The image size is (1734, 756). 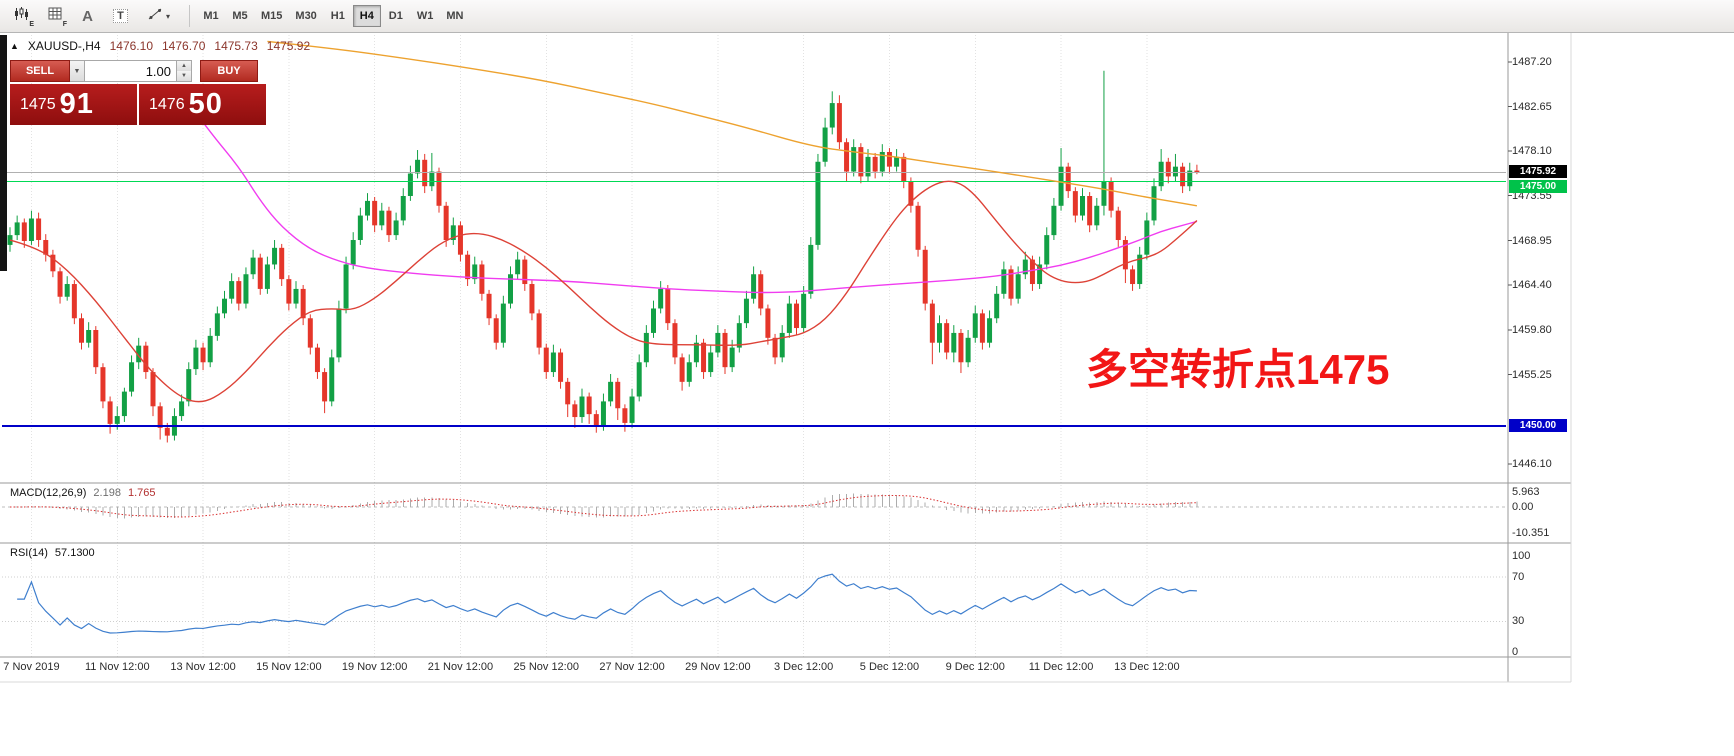 I want to click on rsi-label: RSI(14) 57.1300, so click(x=52, y=553).